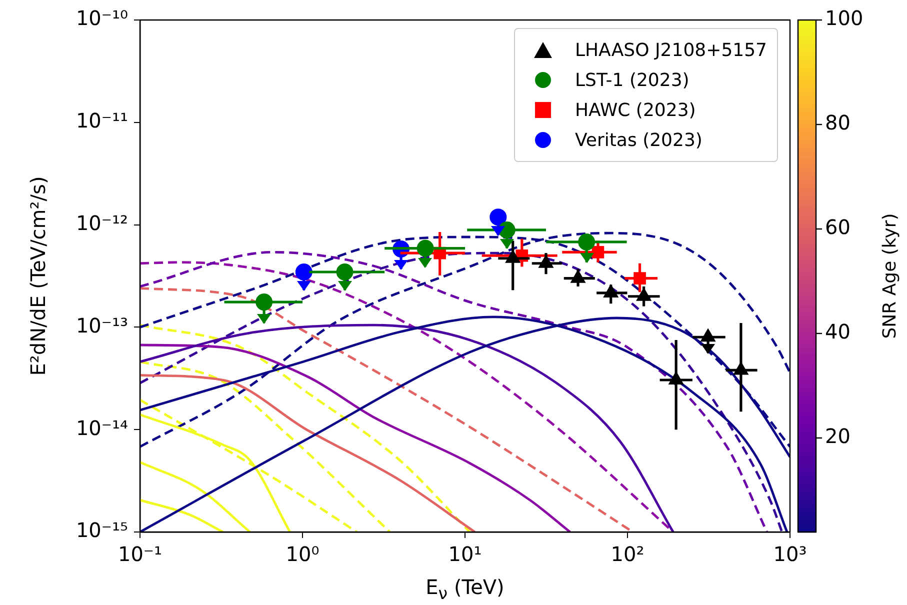  I want to click on legend-label: Veritas (2023), so click(638, 140).